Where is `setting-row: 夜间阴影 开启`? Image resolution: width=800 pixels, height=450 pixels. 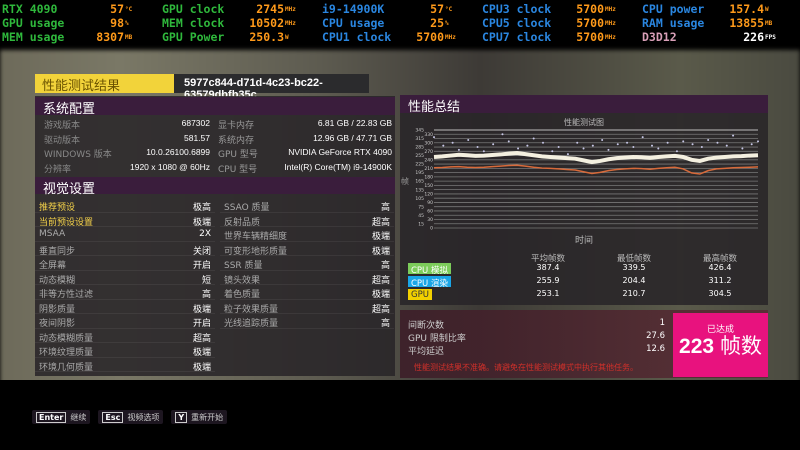
setting-row: 夜间阴影 开启 is located at coordinates (125, 321).